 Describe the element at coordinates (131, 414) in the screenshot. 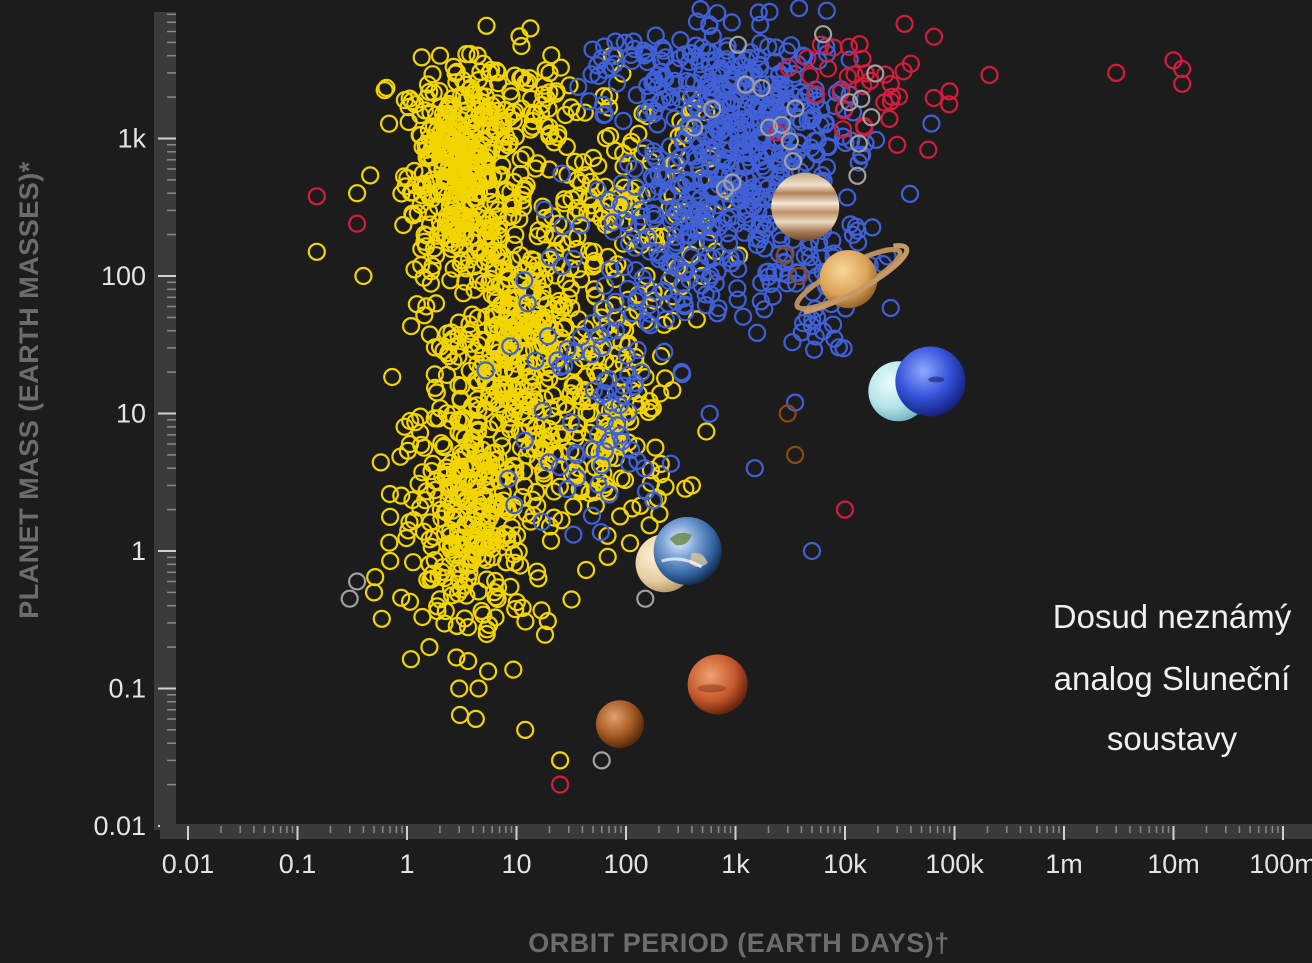

I see `y-tick-label: 10` at that location.